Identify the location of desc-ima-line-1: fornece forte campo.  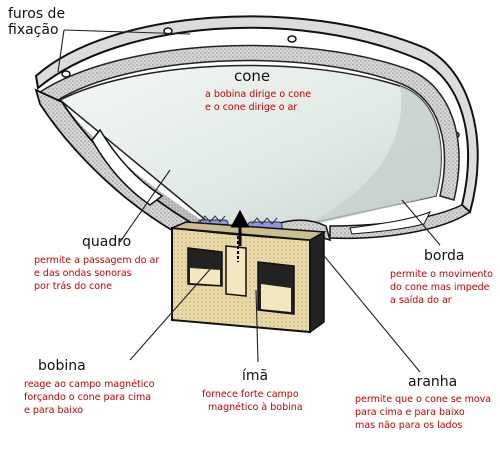
(250, 394).